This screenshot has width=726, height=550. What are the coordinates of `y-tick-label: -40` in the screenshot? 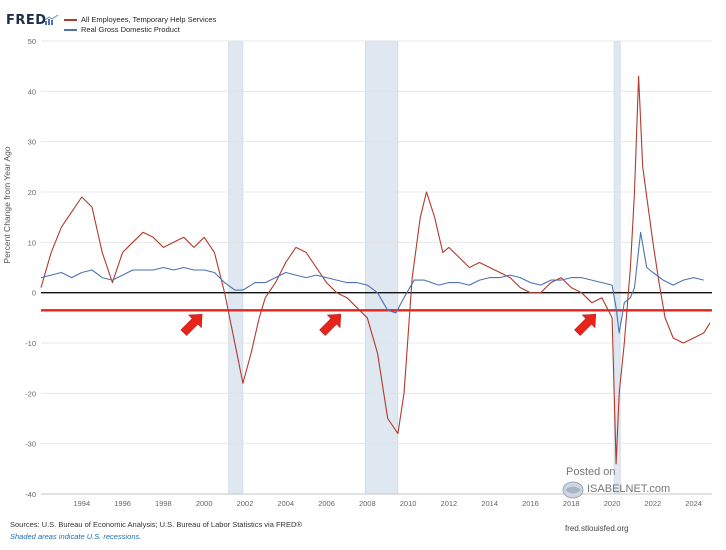 It's located at (30, 494).